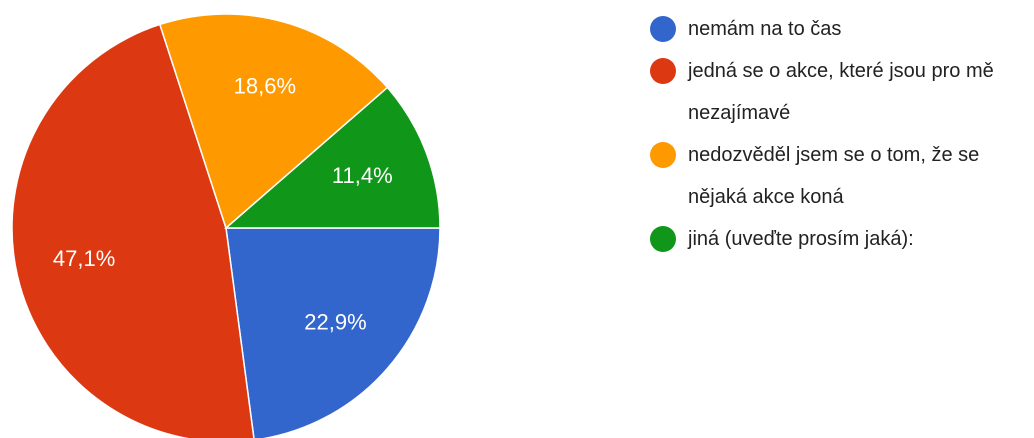  What do you see at coordinates (765, 29) in the screenshot?
I see `legend-label: nemám na to čas` at bounding box center [765, 29].